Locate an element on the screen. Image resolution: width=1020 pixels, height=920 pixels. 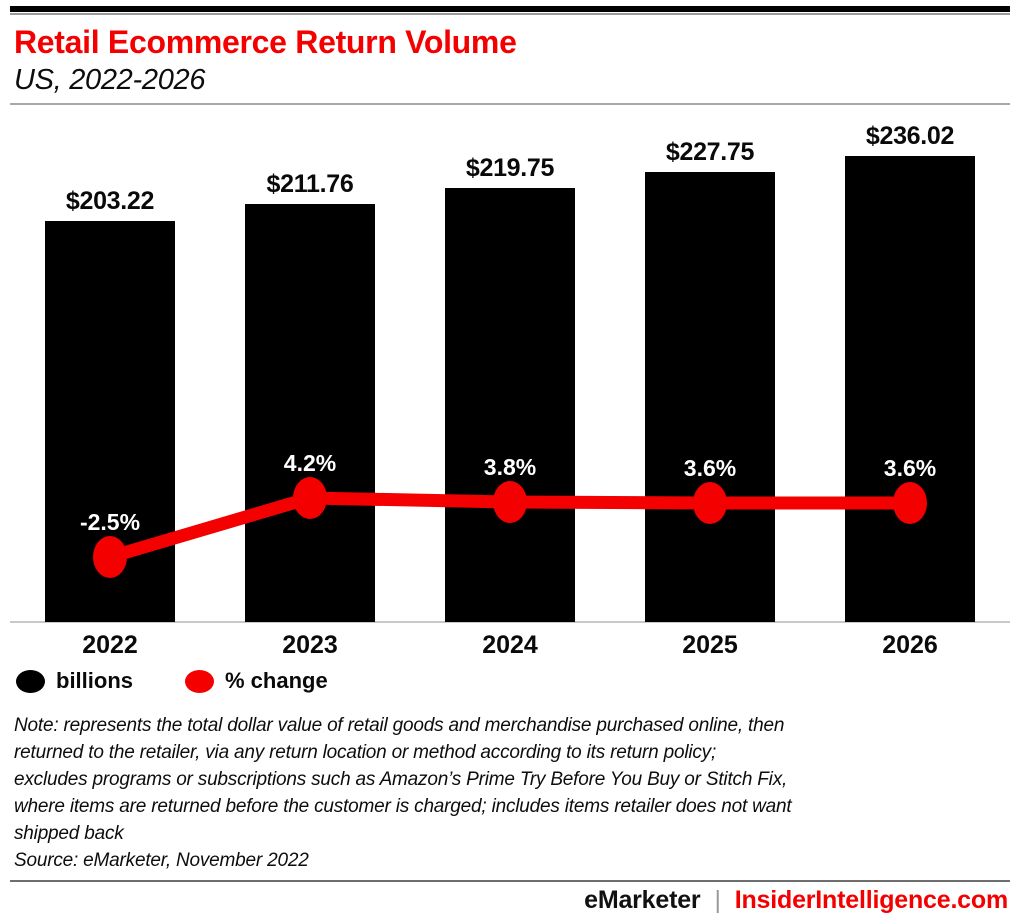
legend-item-pct-change: % change is located at coordinates (256, 681).